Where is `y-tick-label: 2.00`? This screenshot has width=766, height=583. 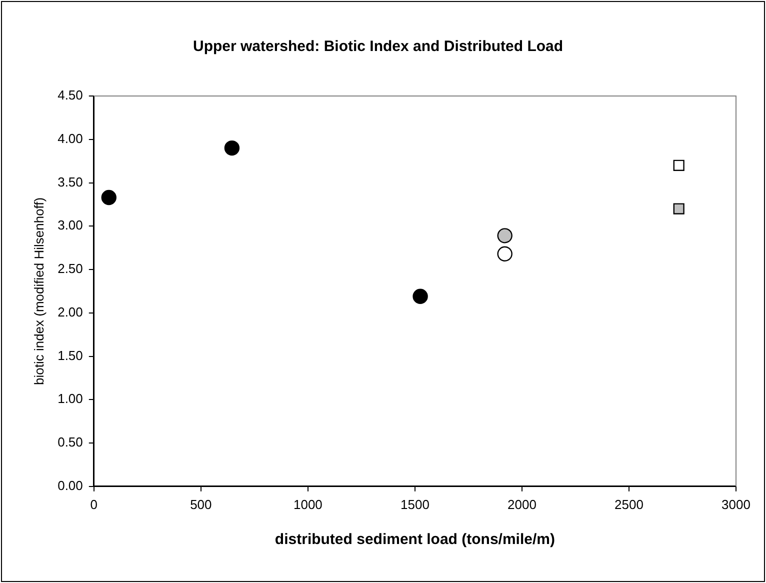 y-tick-label: 2.00 is located at coordinates (70, 312).